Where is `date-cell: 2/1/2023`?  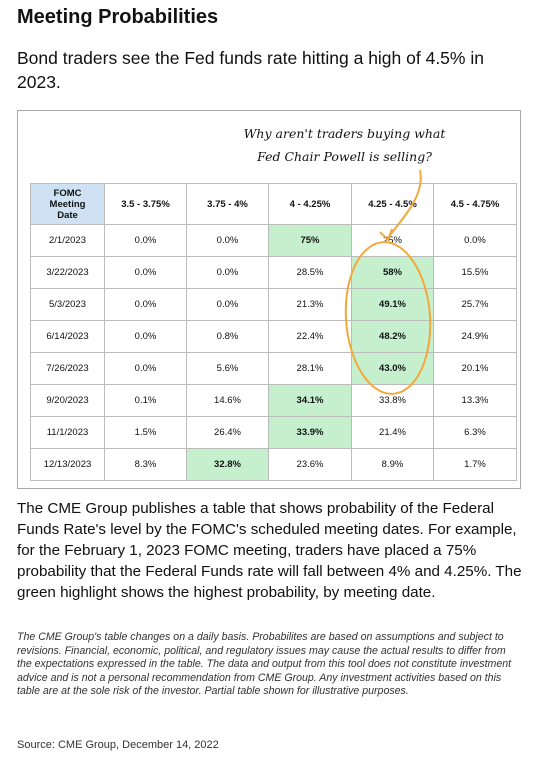 date-cell: 2/1/2023 is located at coordinates (67, 240).